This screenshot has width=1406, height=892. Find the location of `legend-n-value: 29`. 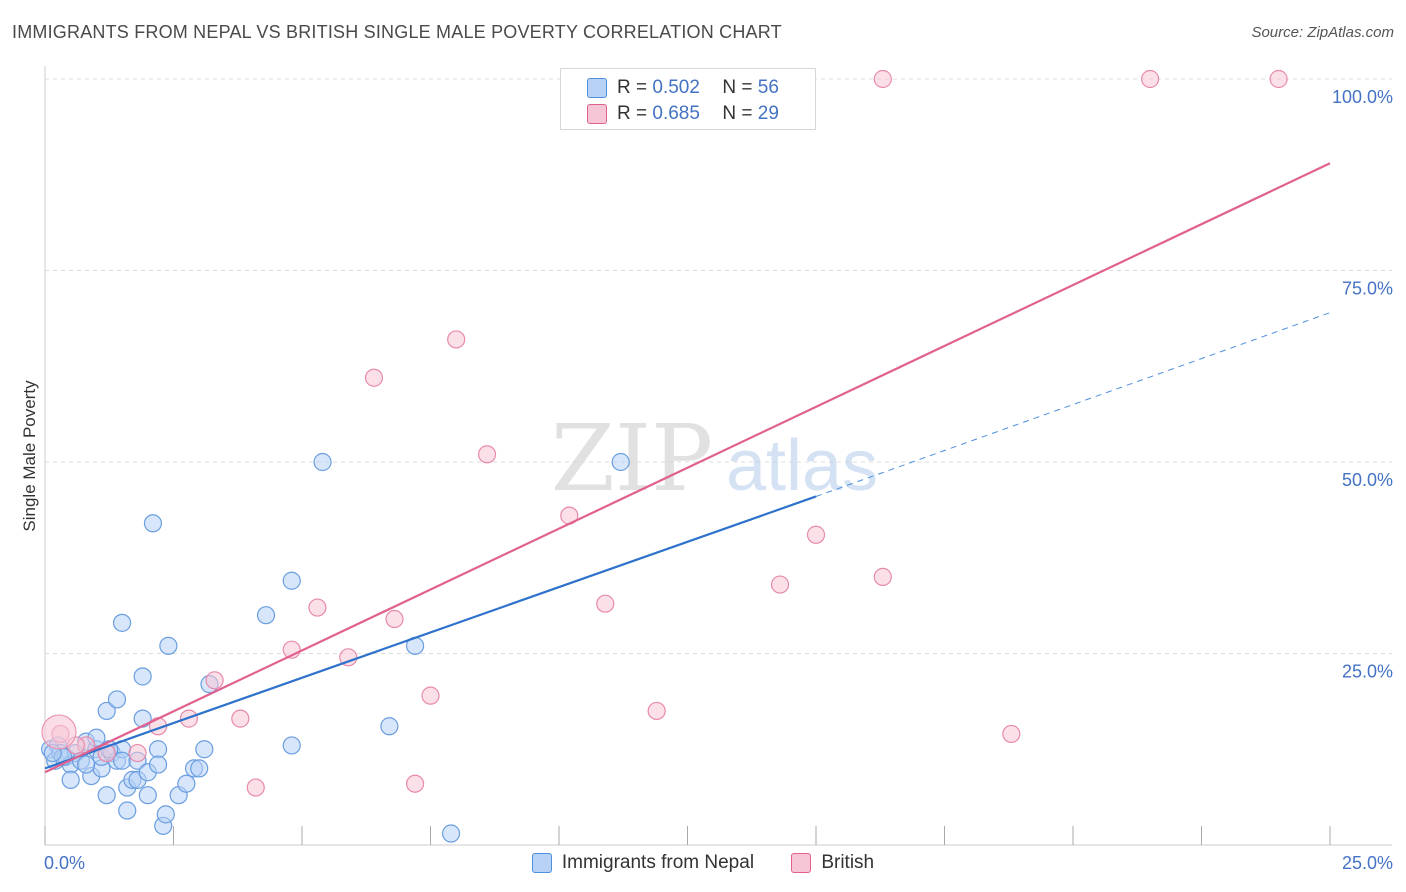

legend-n-value: 29 is located at coordinates (768, 113).